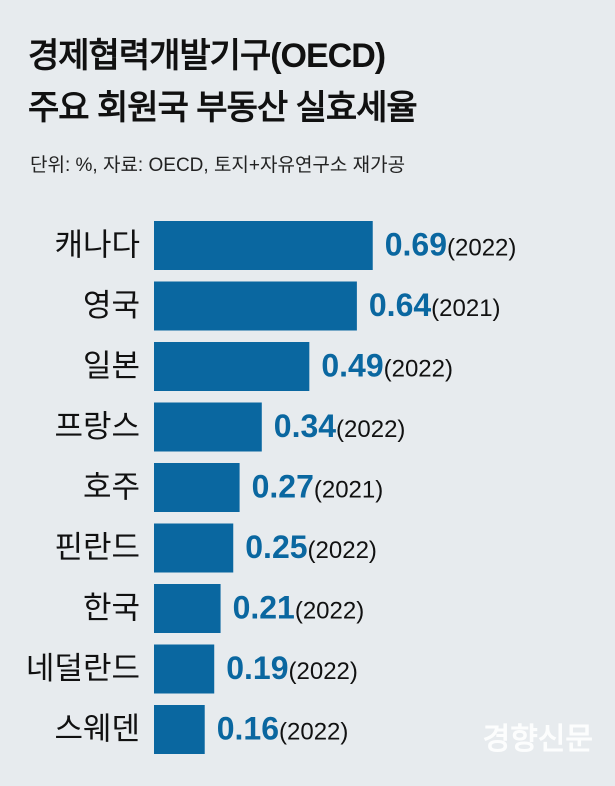 The height and width of the screenshot is (786, 615). I want to click on category-label: 호주, so click(111, 487).